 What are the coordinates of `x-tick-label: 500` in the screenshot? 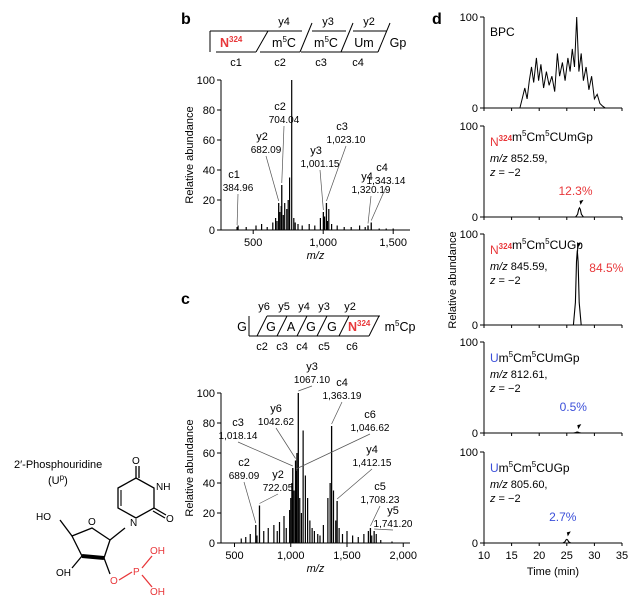 It's located at (234, 556).